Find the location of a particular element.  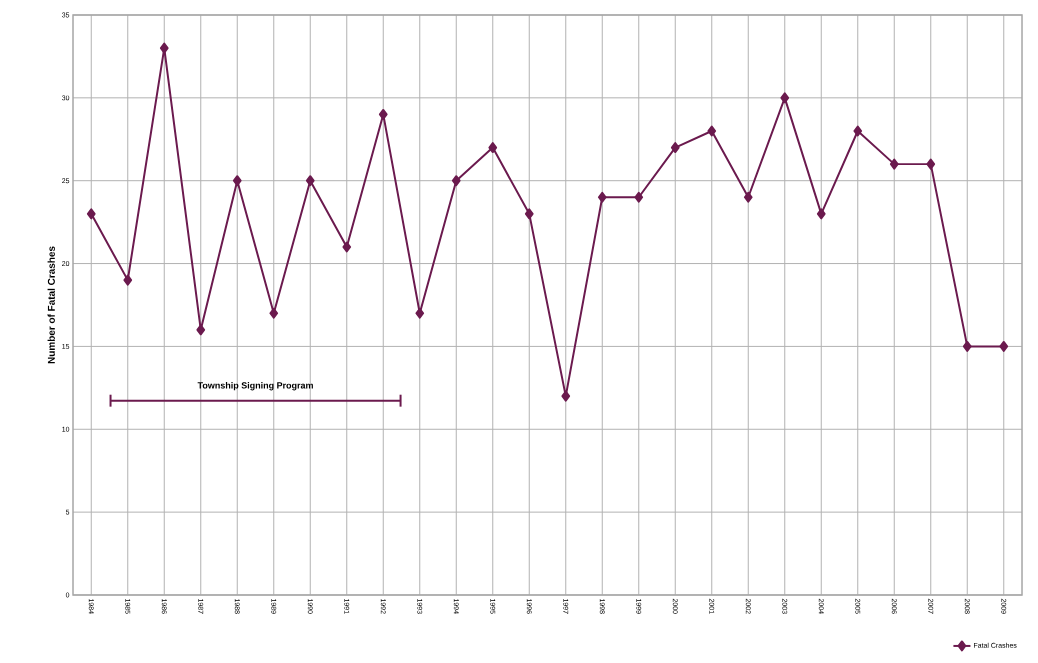

y-axis-title: Number of Fatal Crashes is located at coordinates (51, 305).